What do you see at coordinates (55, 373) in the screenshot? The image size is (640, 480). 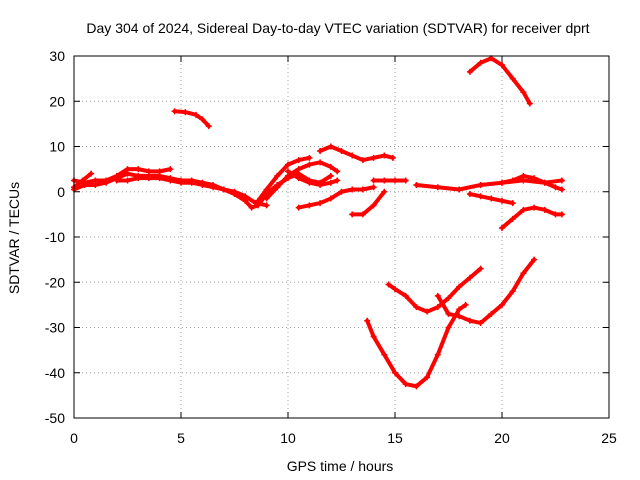 I see `y-tick-label: -40` at bounding box center [55, 373].